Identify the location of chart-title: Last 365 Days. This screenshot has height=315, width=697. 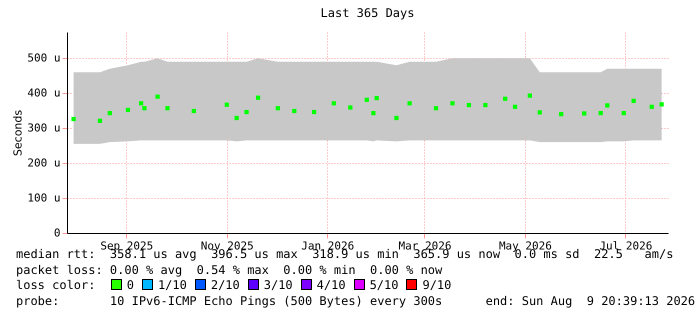
(367, 13).